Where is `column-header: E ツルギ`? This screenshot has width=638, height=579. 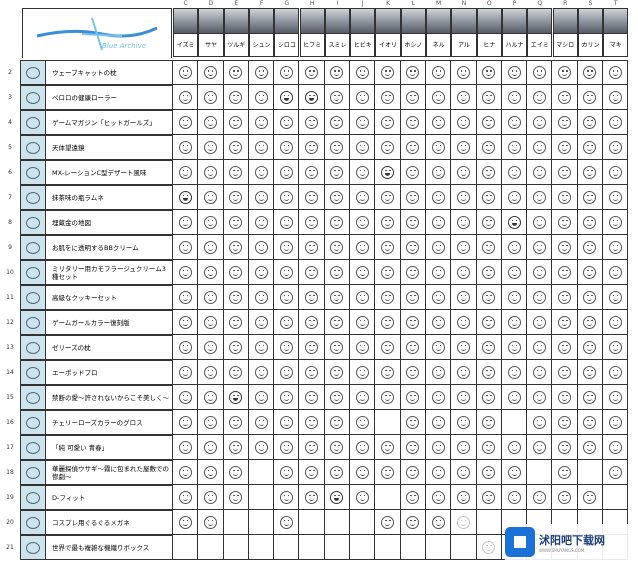
column-header: E ツルギ is located at coordinates (236, 28).